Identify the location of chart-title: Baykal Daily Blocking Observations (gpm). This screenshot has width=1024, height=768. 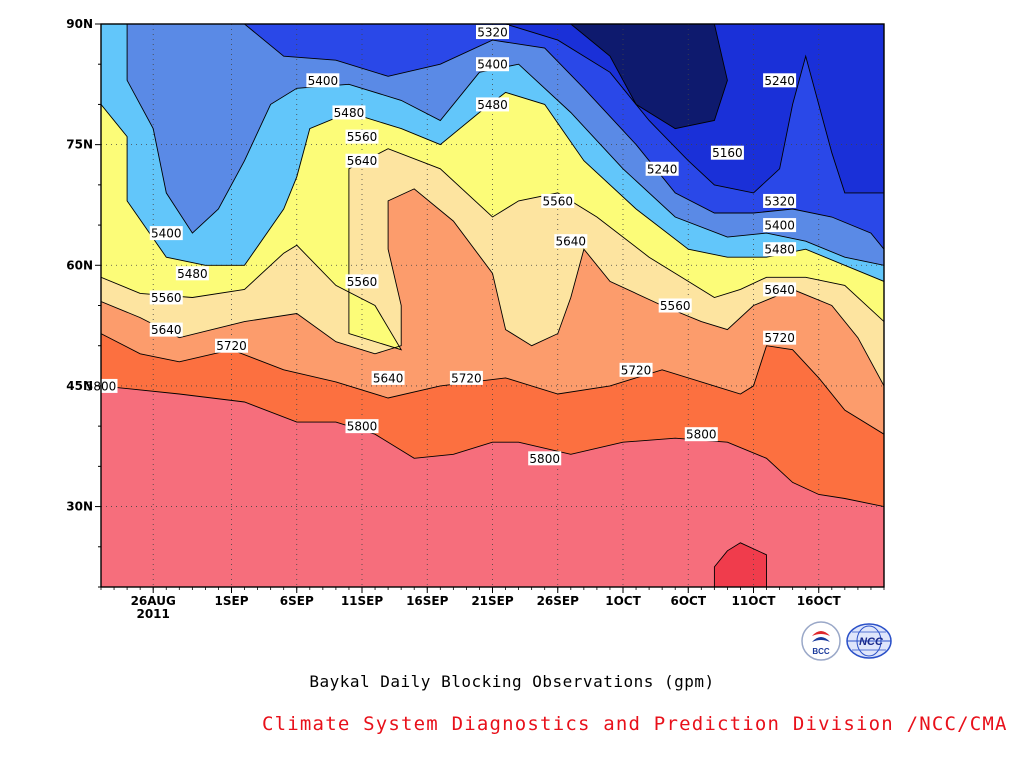
(512, 681).